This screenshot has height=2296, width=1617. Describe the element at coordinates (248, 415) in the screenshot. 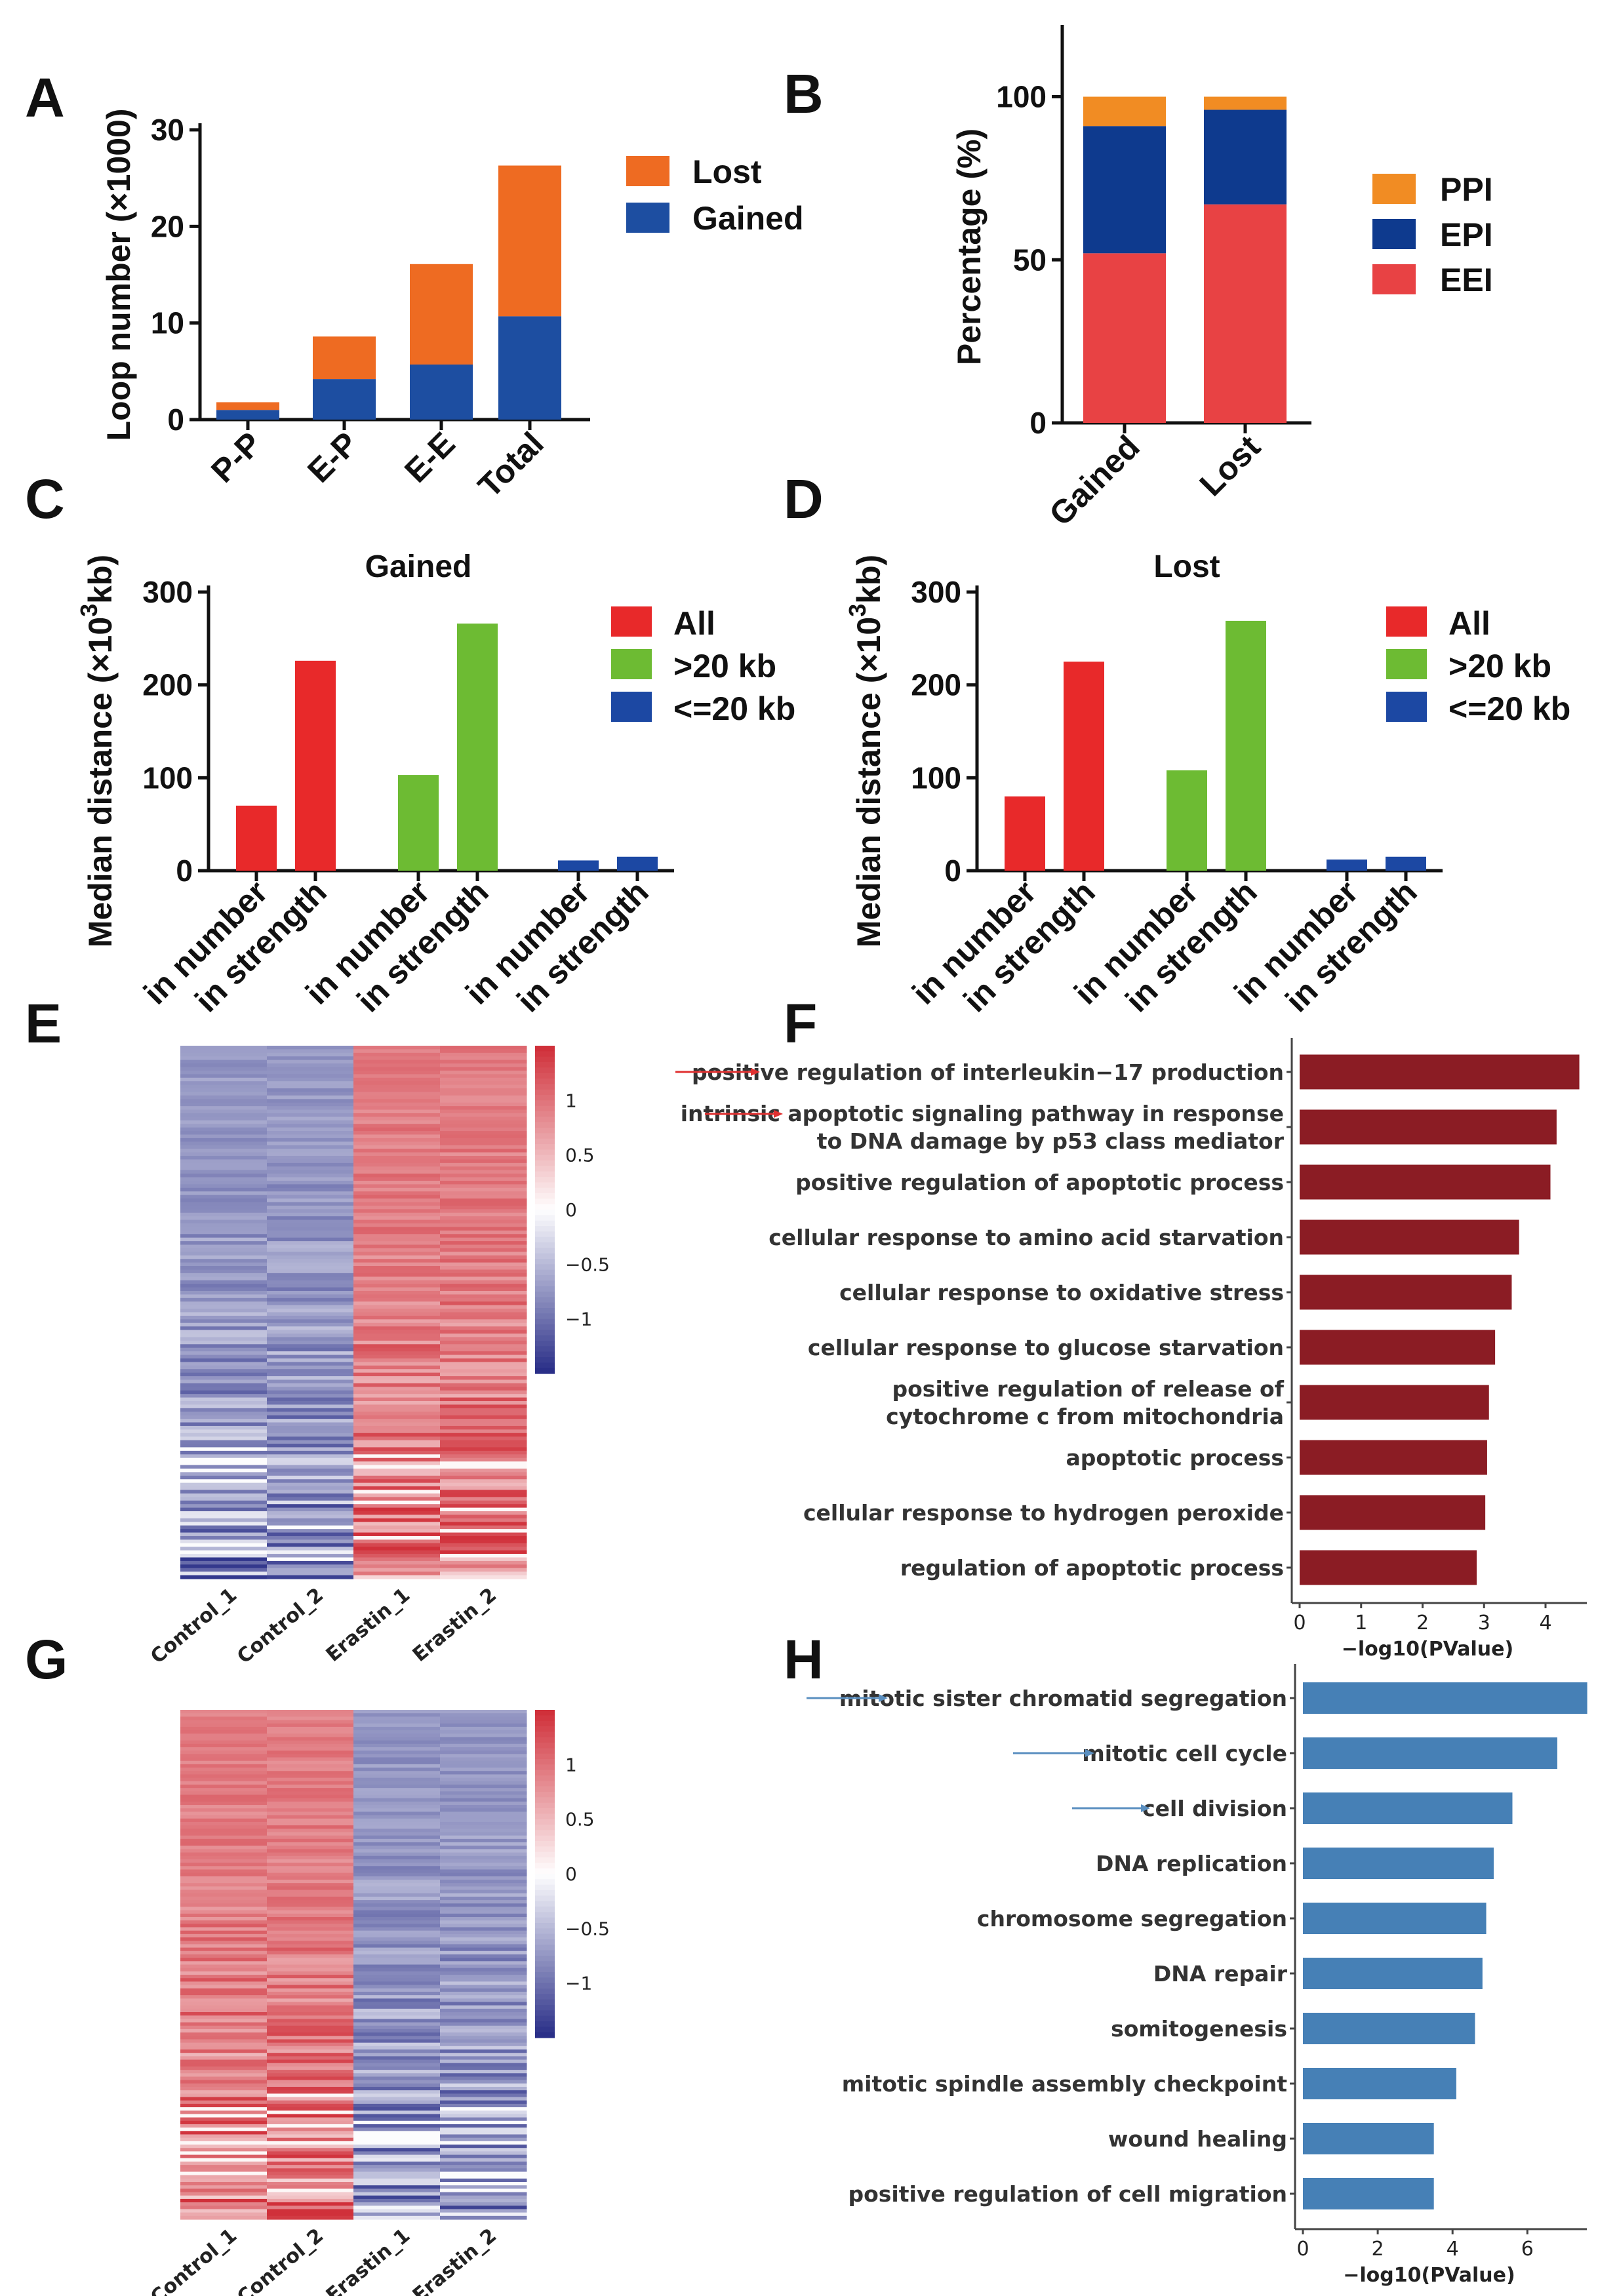

I see `a-bar-gained` at that location.